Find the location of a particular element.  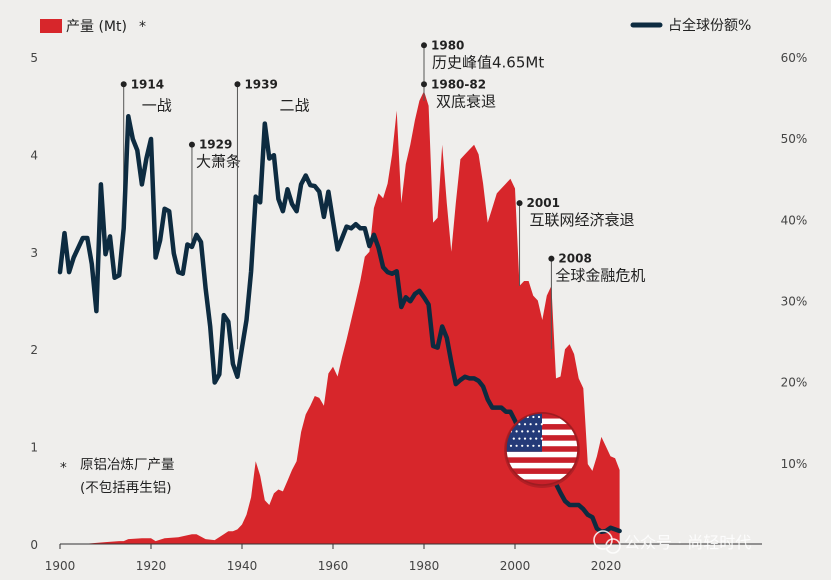

y-left-tick-label-5: 5 is located at coordinates (34, 58).